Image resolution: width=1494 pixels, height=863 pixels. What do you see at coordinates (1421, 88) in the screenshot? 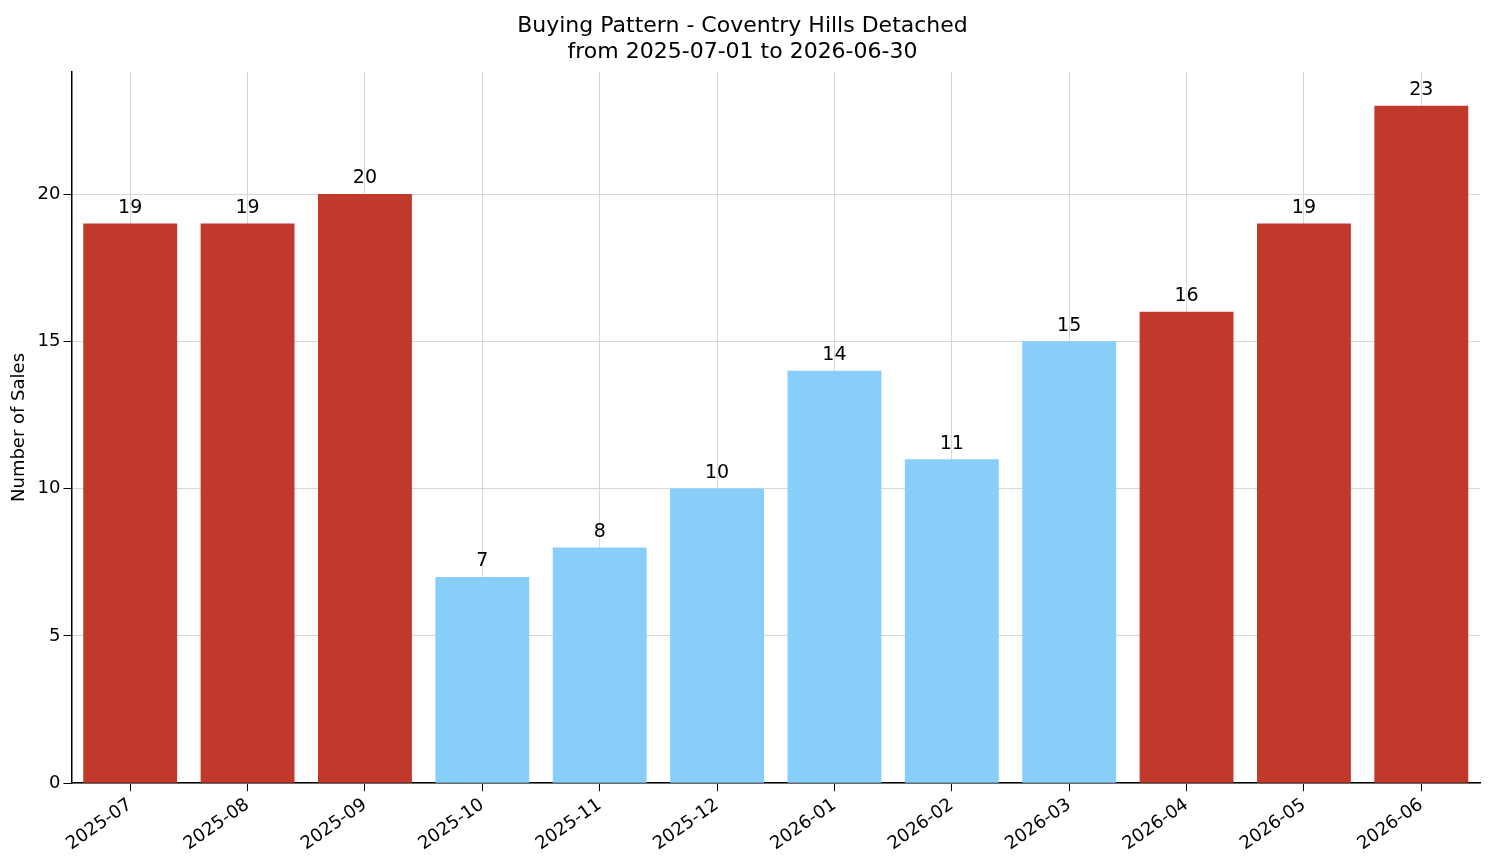
I see `data-label: 23` at bounding box center [1421, 88].